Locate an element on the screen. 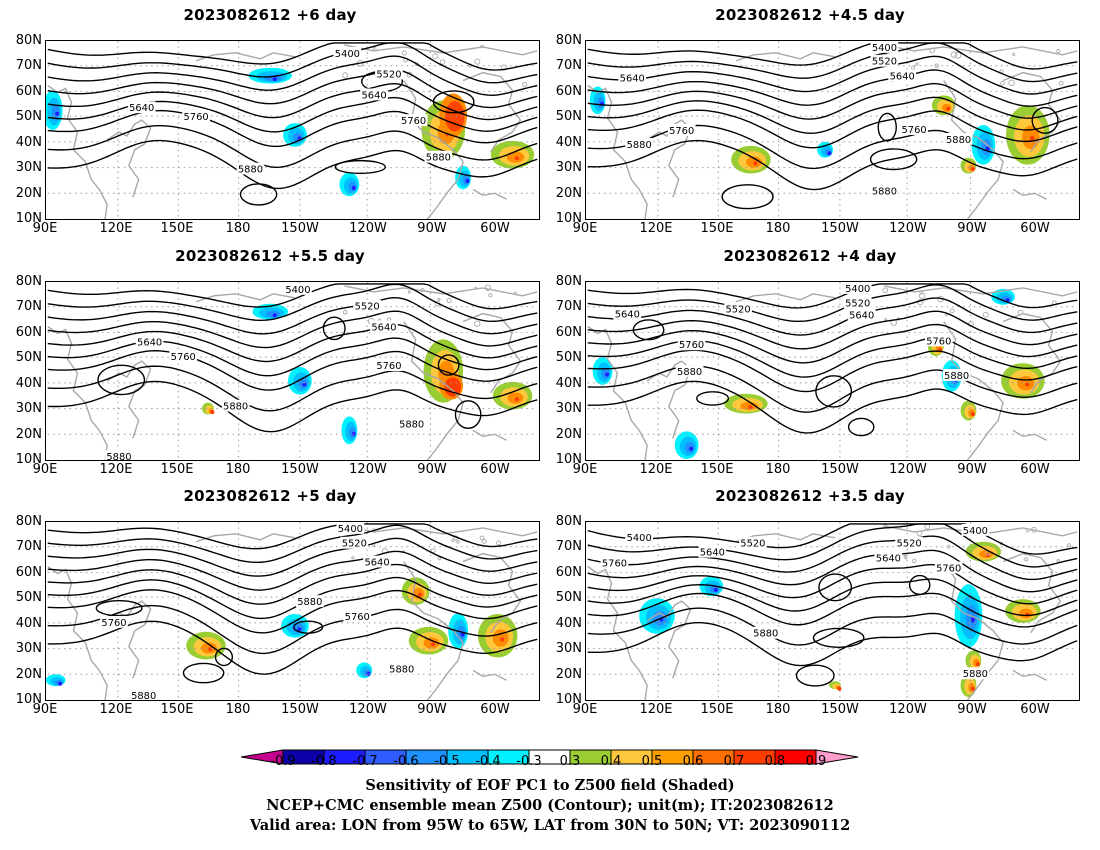  longitude-tick-label: 120E is located at coordinates (656, 469).